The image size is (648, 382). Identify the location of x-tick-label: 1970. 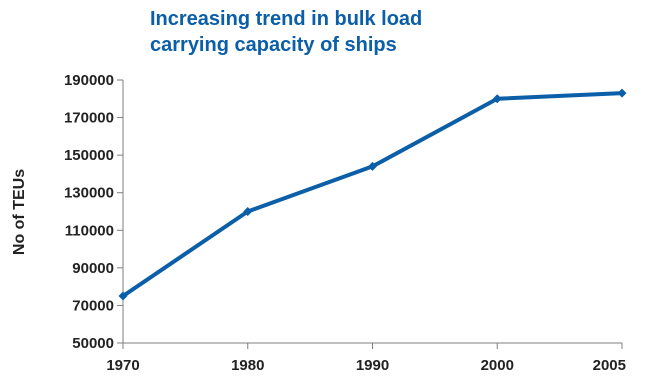
(122, 365).